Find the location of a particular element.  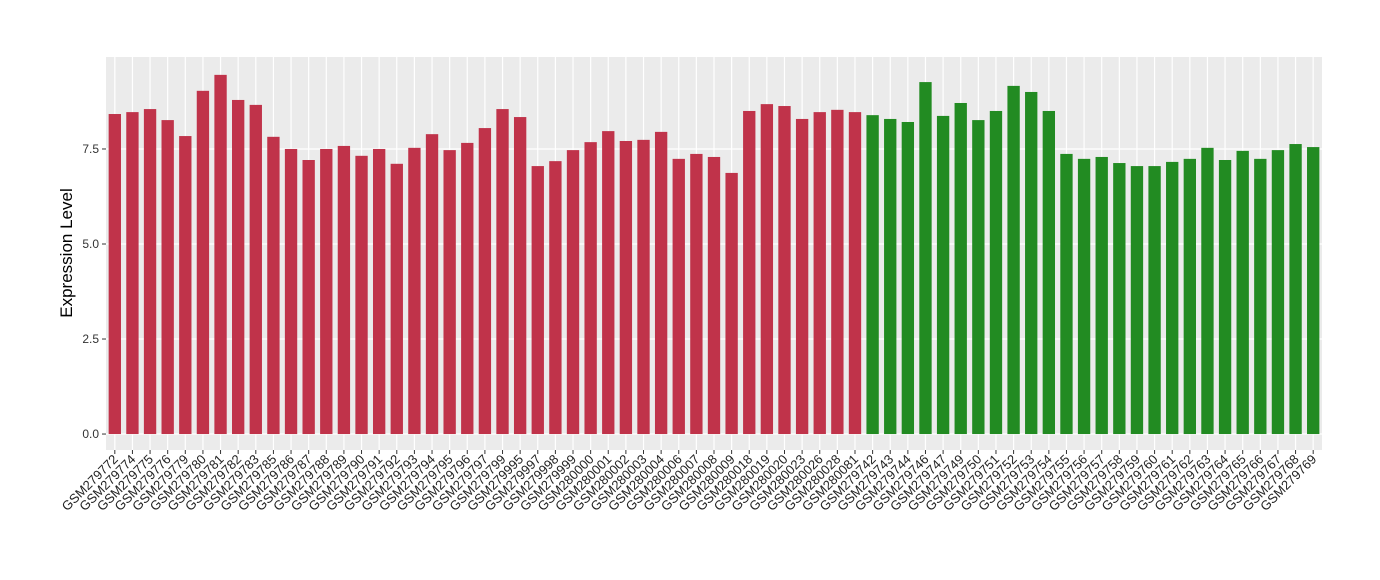

y-tick-label: 0.0 is located at coordinates (90, 434).